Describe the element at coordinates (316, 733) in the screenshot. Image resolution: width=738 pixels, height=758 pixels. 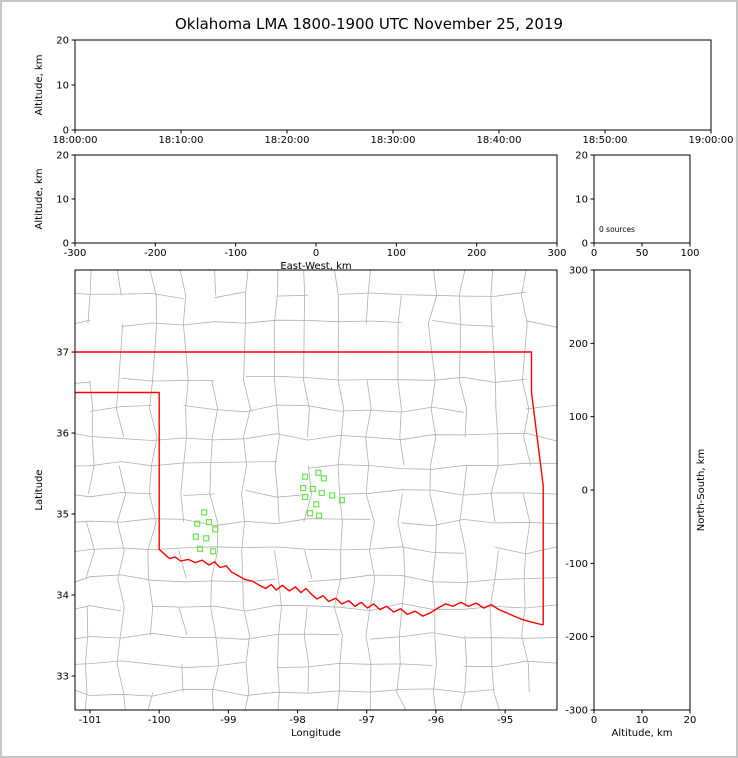
I see `x-axis-label: Longitude` at that location.